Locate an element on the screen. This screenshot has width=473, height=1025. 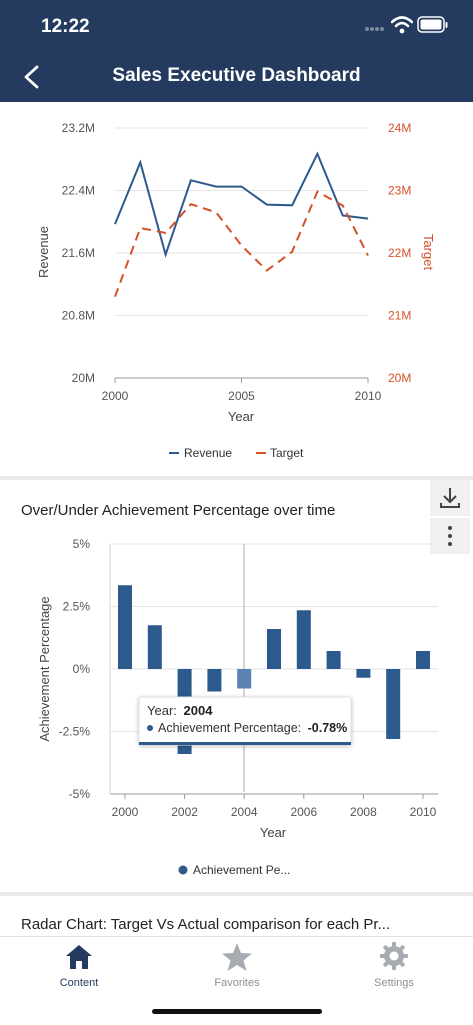
status-time: 12:22 is located at coordinates (65, 26).